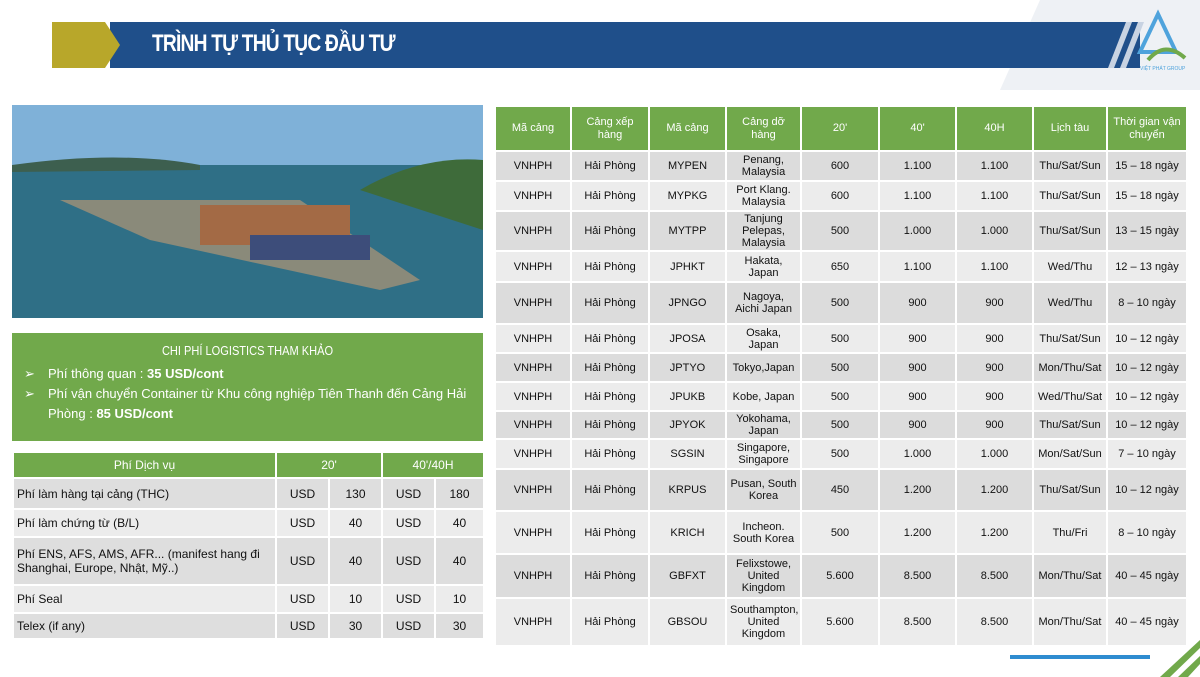  I want to click on header-cell: Cảng dỡ hàng, so click(763, 128).